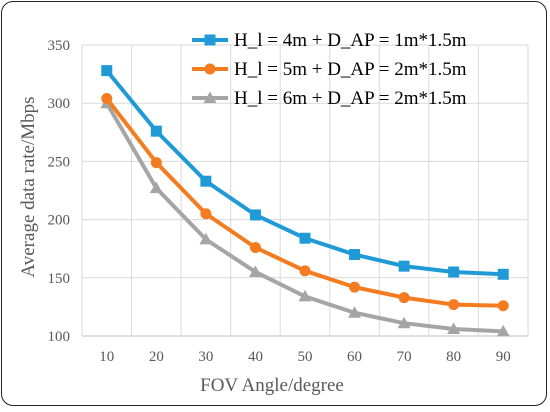  What do you see at coordinates (205, 357) in the screenshot?
I see `x-tick-label: 30` at bounding box center [205, 357].